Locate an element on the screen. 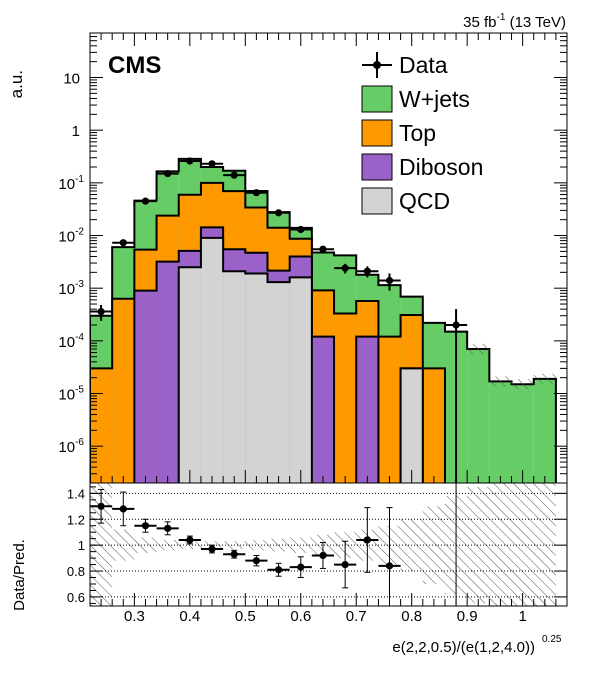 This screenshot has width=596, height=692. bottom-y-axis-label: Data/Pred. is located at coordinates (19, 575).